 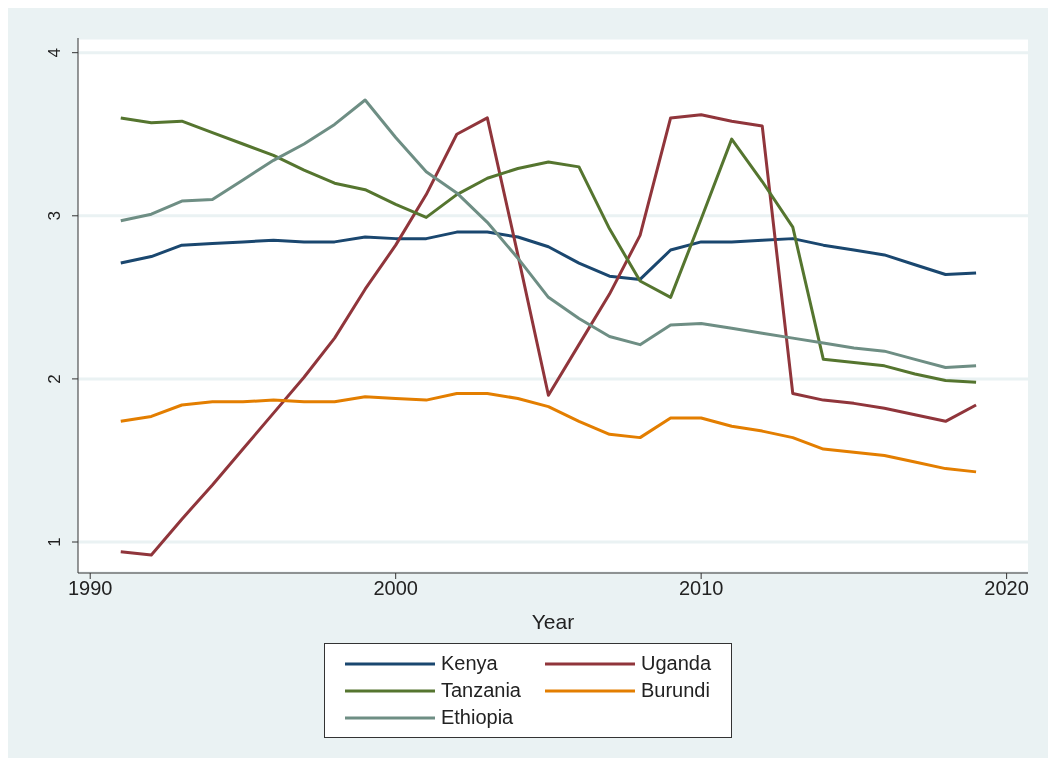 What do you see at coordinates (54, 52) in the screenshot?
I see `y-tick-label: 4` at bounding box center [54, 52].